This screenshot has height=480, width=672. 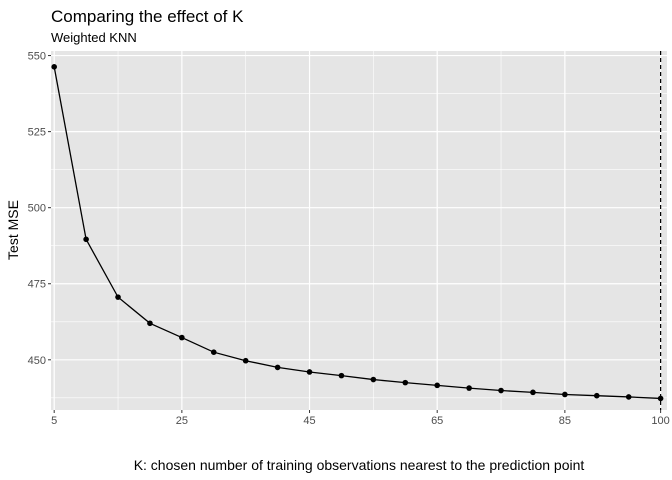 What do you see at coordinates (37, 209) in the screenshot?
I see `y-tick-label: 500` at bounding box center [37, 209].